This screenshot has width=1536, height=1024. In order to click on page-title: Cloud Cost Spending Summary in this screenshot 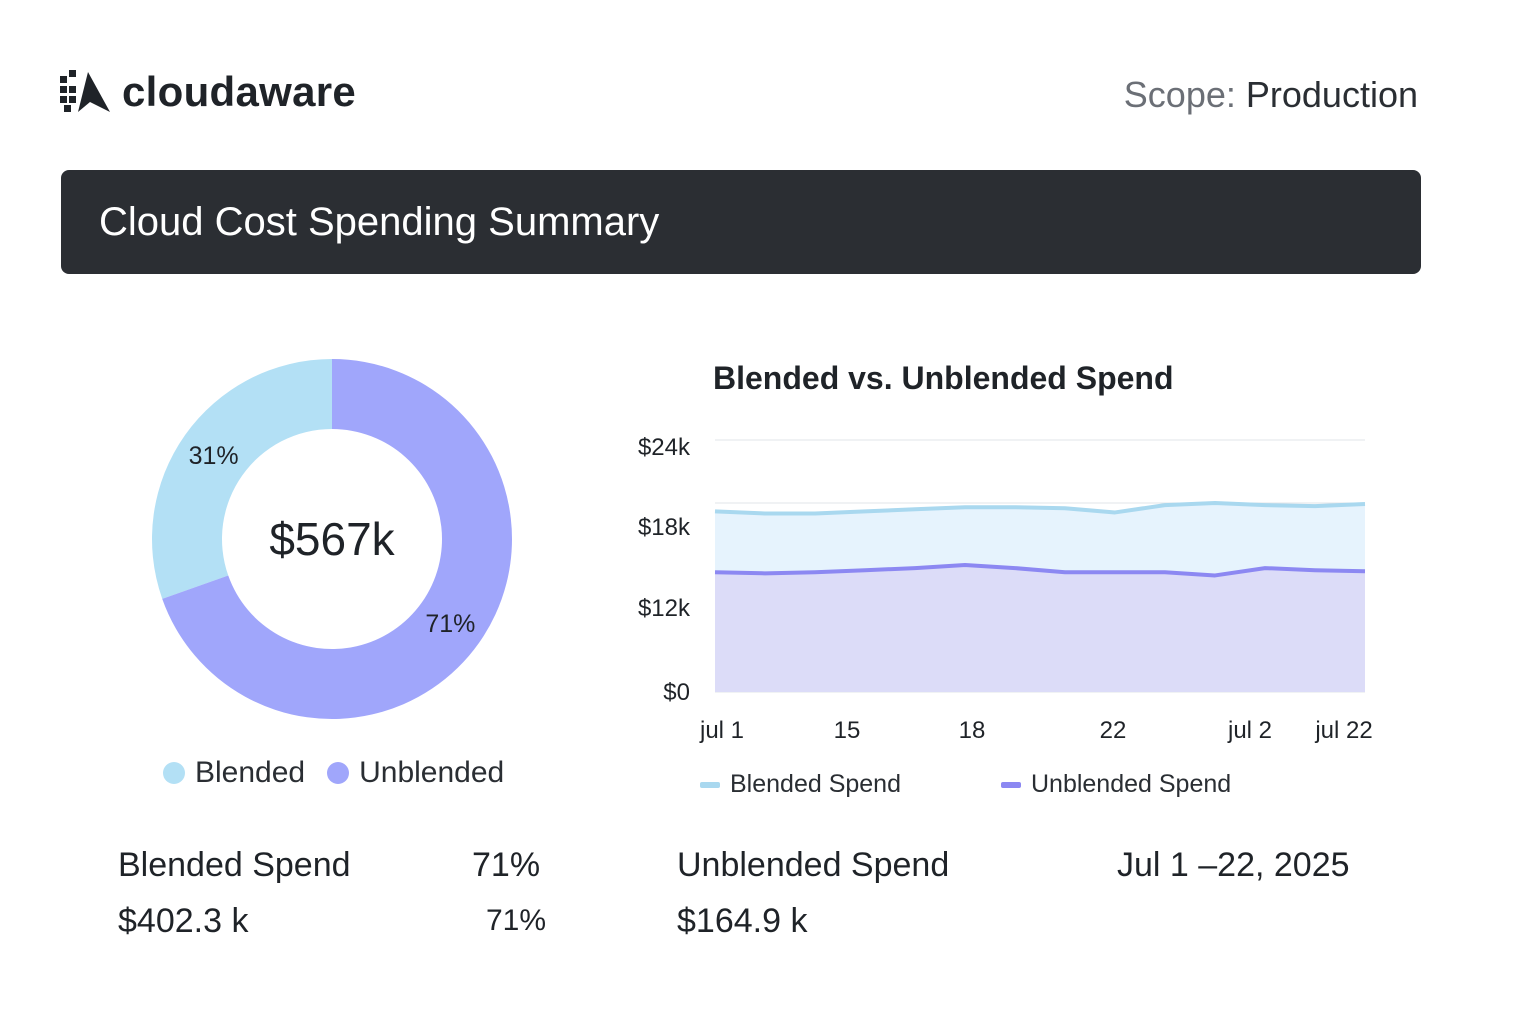, I will do `click(379, 221)`.